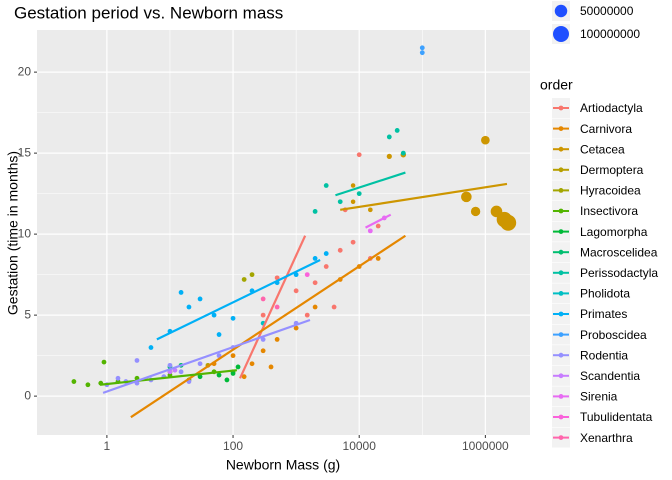  I want to click on legend-label: Hyracoidea, so click(610, 191).